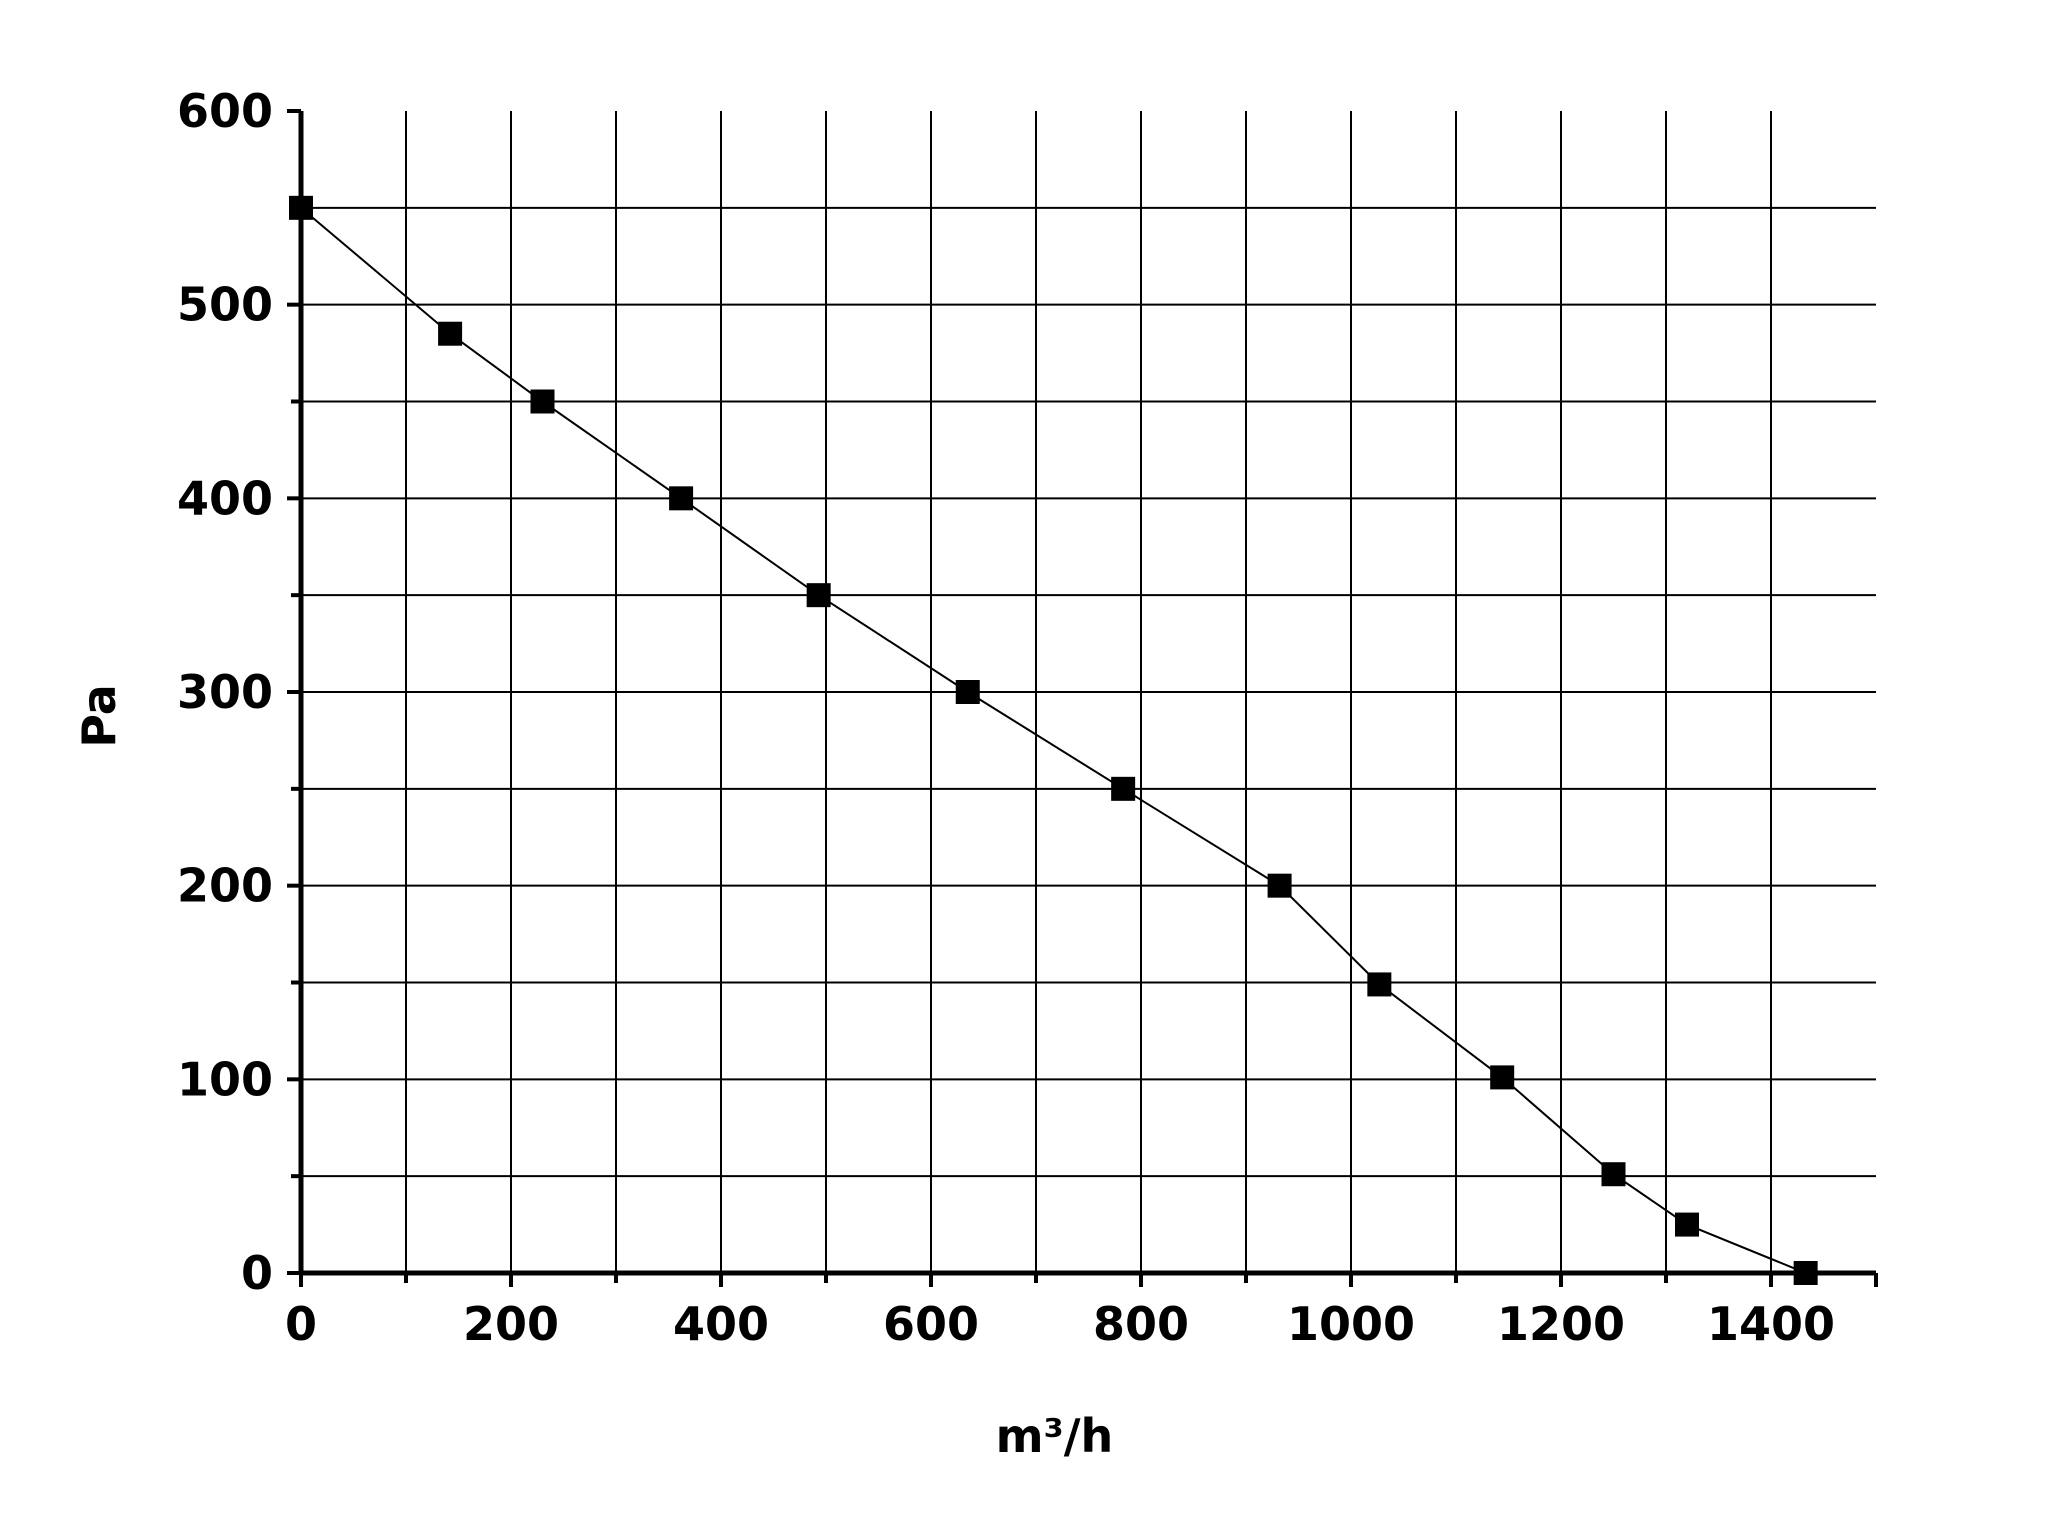  I want to click on x-tick-label: 200, so click(511, 1324).